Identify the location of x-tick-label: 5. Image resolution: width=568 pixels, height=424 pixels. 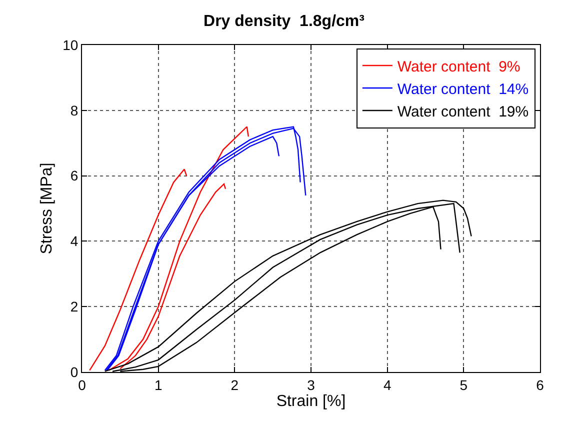
(464, 384).